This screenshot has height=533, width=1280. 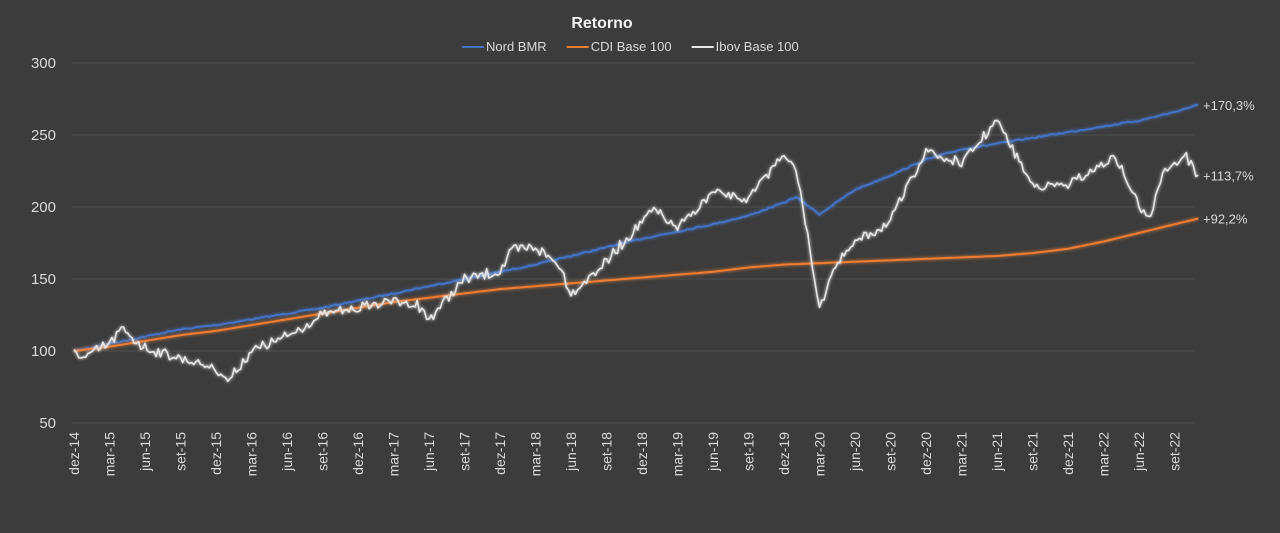 I want to click on x-tick-label: set-20, so click(x=891, y=451).